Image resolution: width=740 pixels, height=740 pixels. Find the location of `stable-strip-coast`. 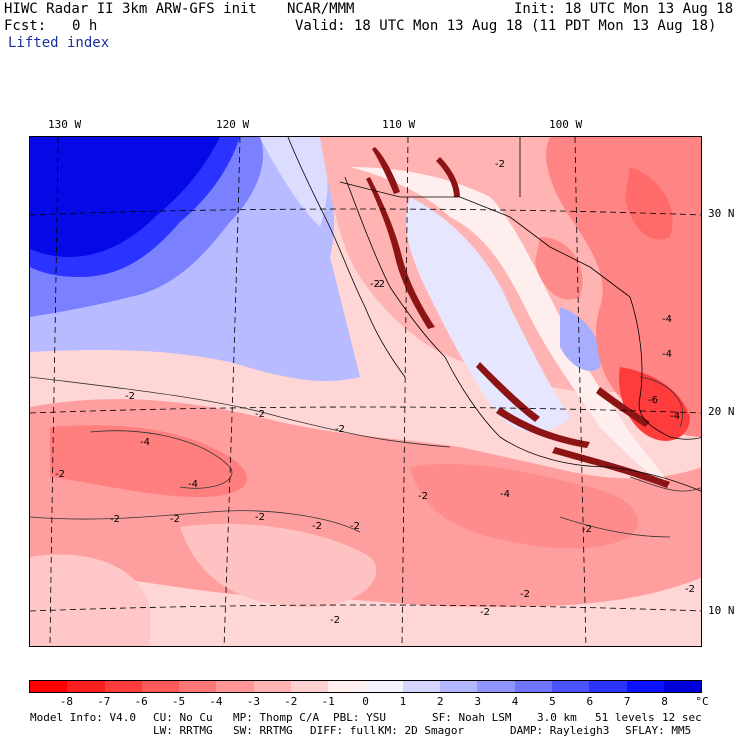

stable-strip-coast is located at coordinates (294, 182).